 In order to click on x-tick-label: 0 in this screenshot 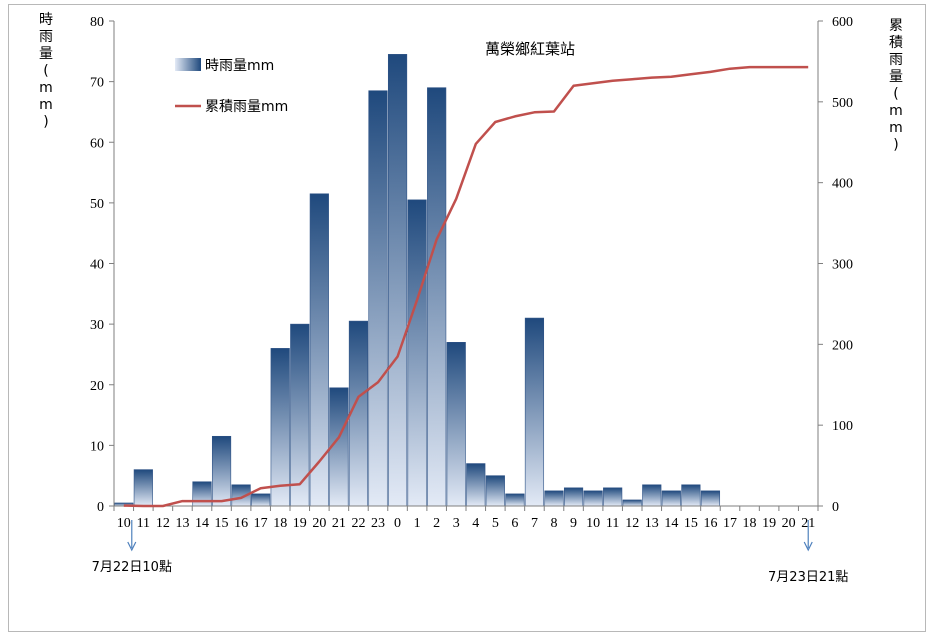, I will do `click(397, 523)`.